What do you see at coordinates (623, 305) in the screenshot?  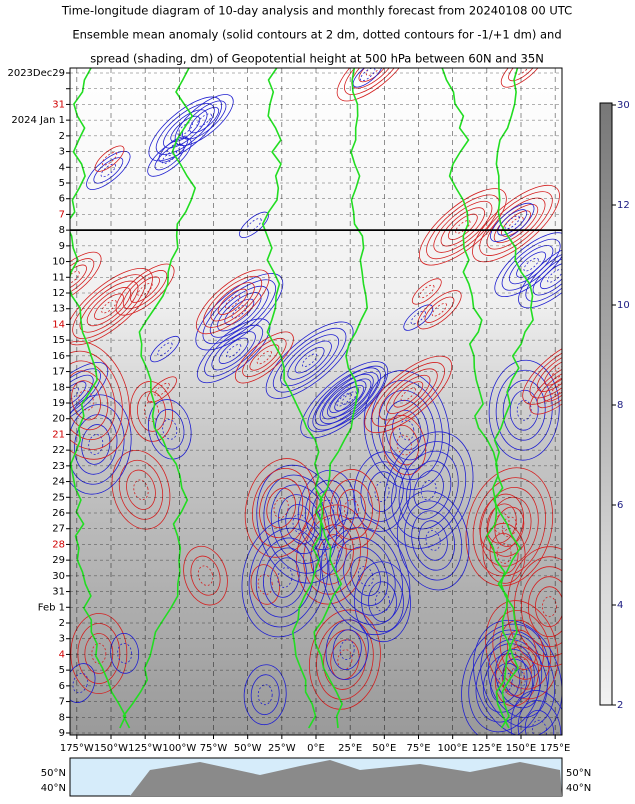 I see `colorbar-label: 10` at bounding box center [623, 305].